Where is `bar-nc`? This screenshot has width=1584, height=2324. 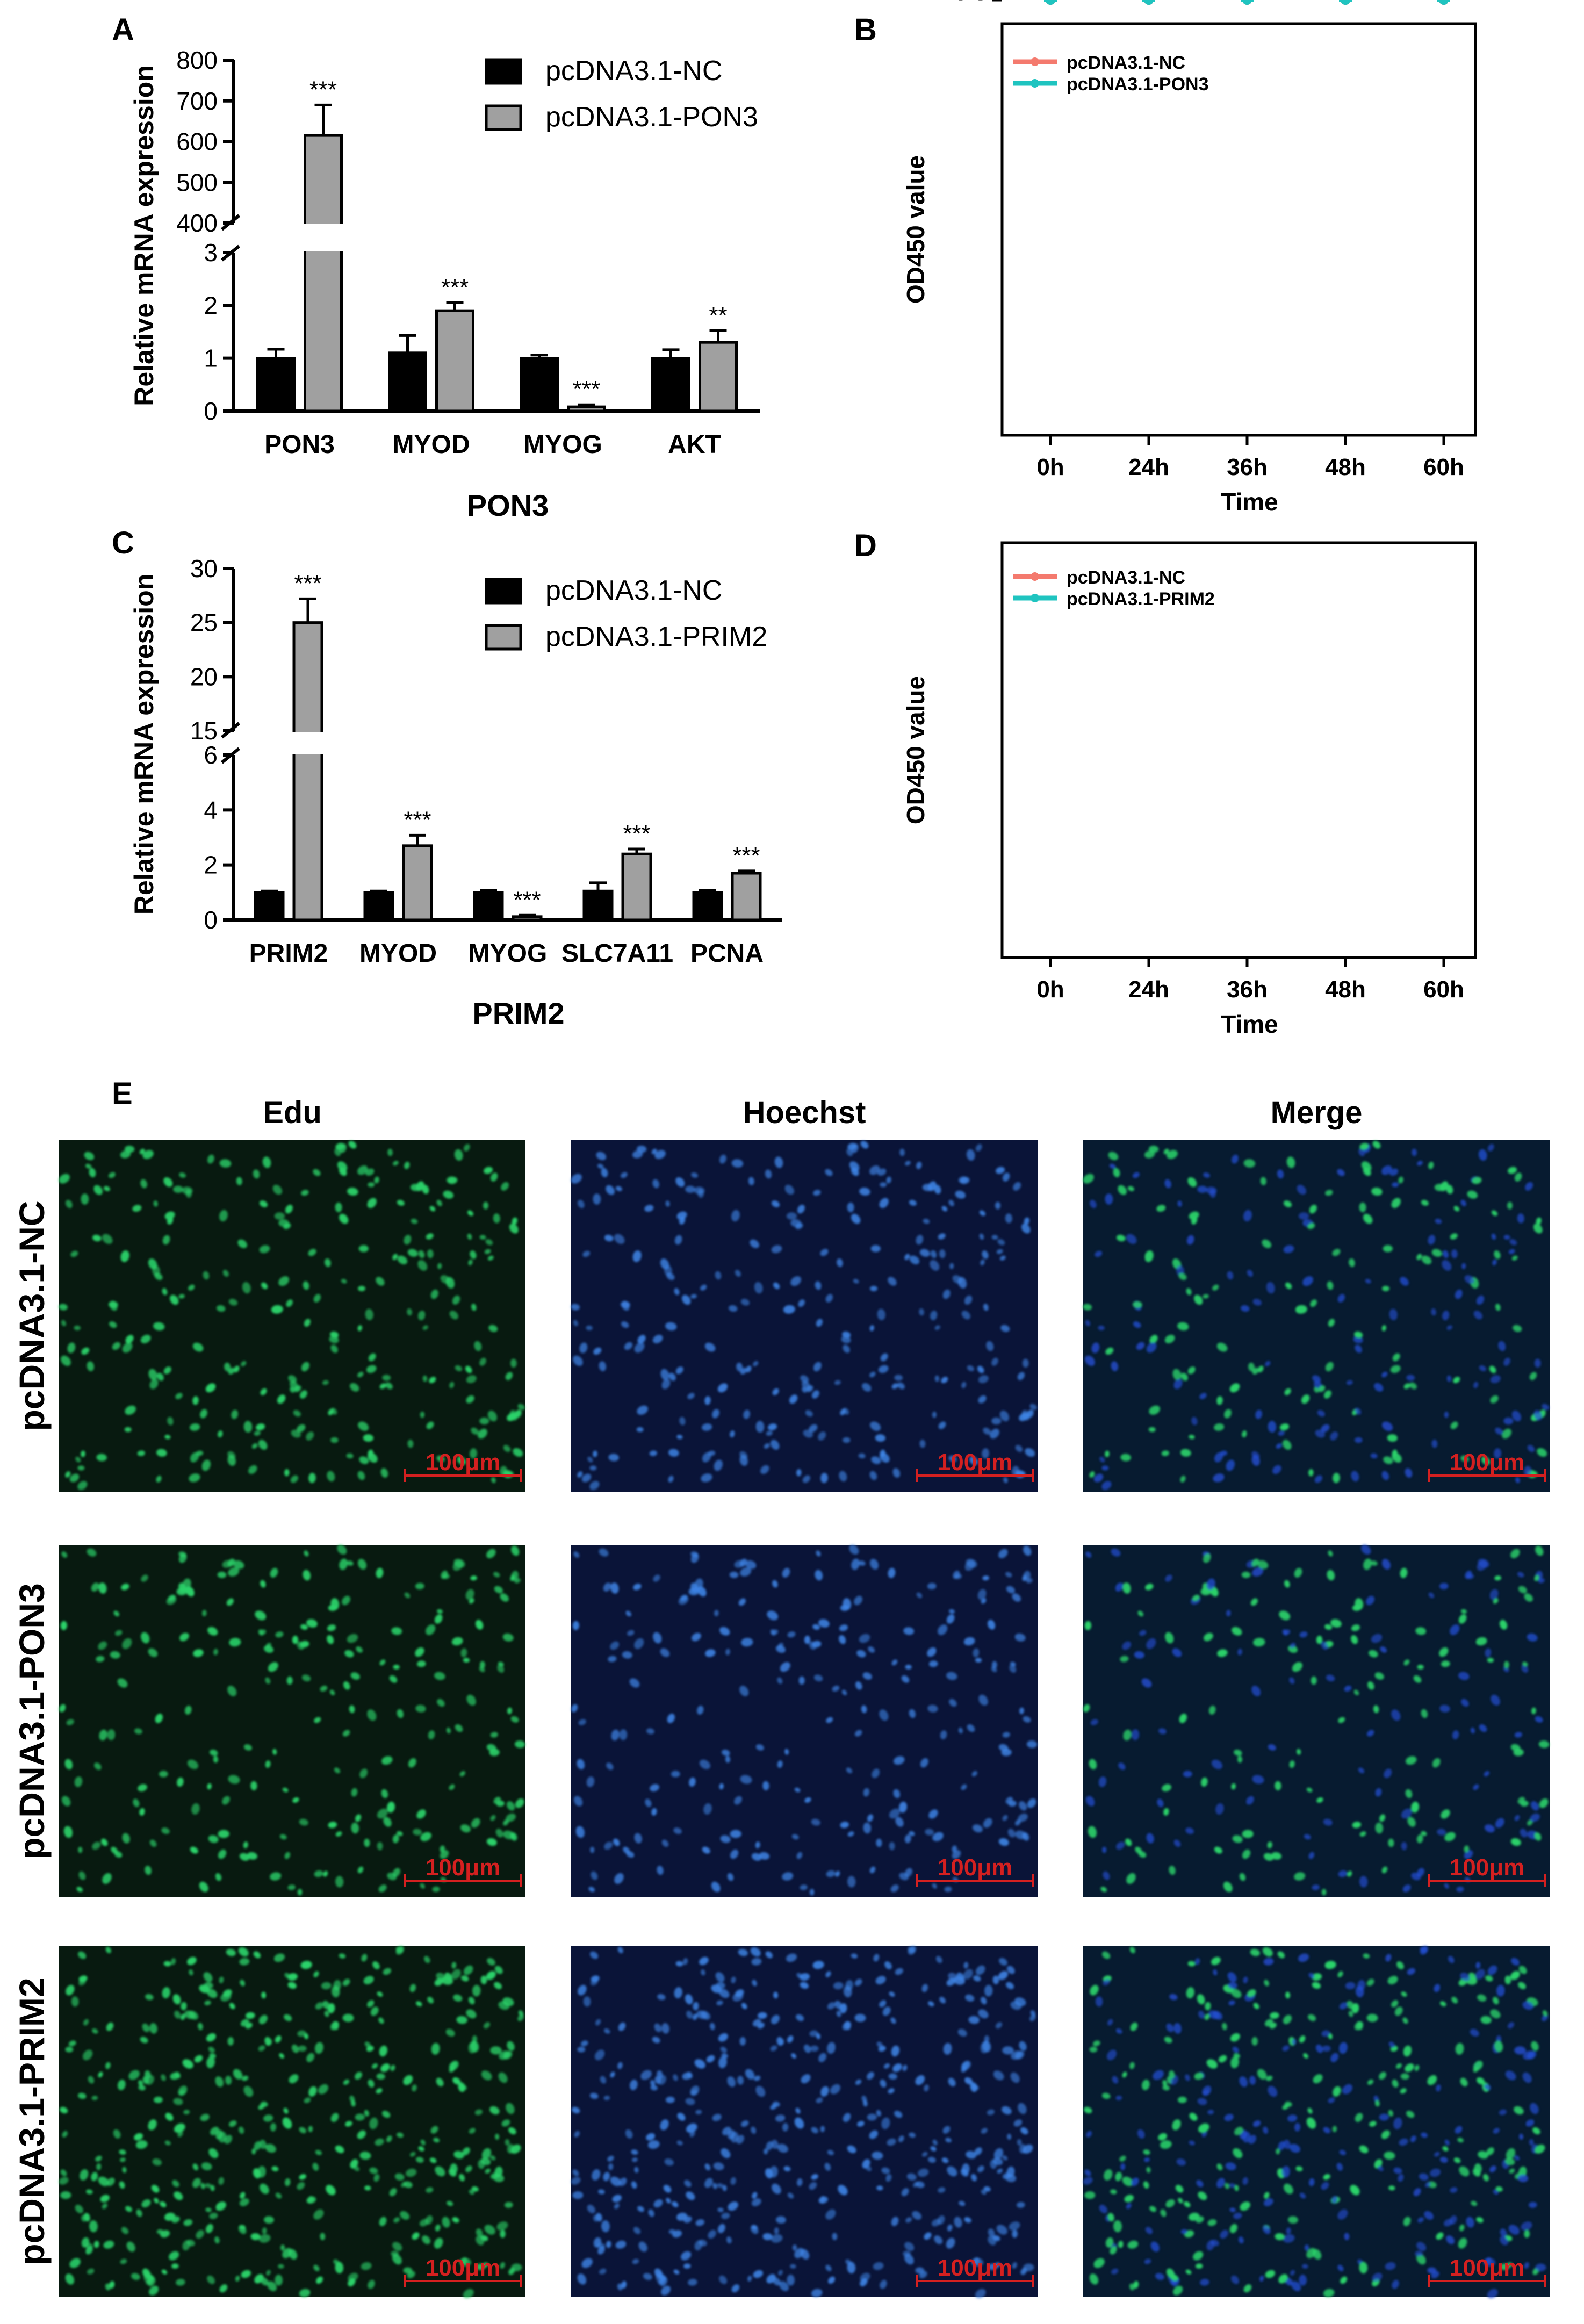 bar-nc is located at coordinates (407, 382).